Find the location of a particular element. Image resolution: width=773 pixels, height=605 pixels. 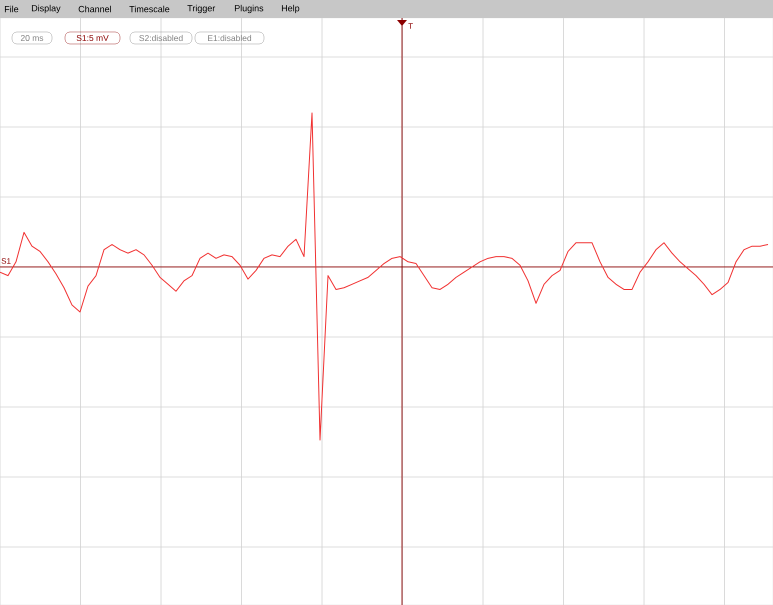

text: Help is located at coordinates (291, 9).